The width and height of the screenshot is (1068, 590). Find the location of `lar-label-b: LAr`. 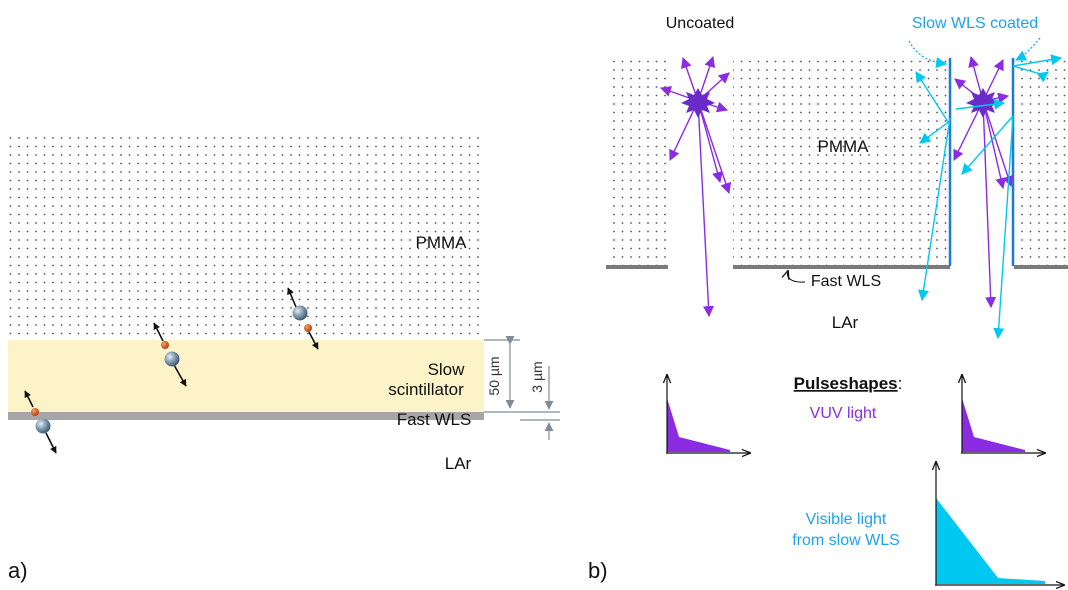

lar-label-b: LAr is located at coordinates (845, 322).